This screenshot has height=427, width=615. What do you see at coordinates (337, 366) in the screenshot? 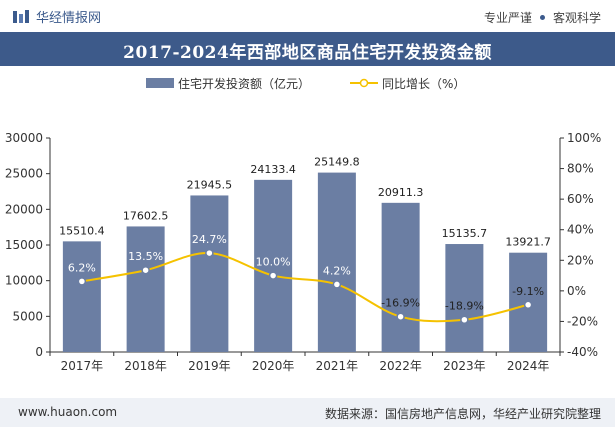
I see `x-tick-label: 2021年` at bounding box center [337, 366].